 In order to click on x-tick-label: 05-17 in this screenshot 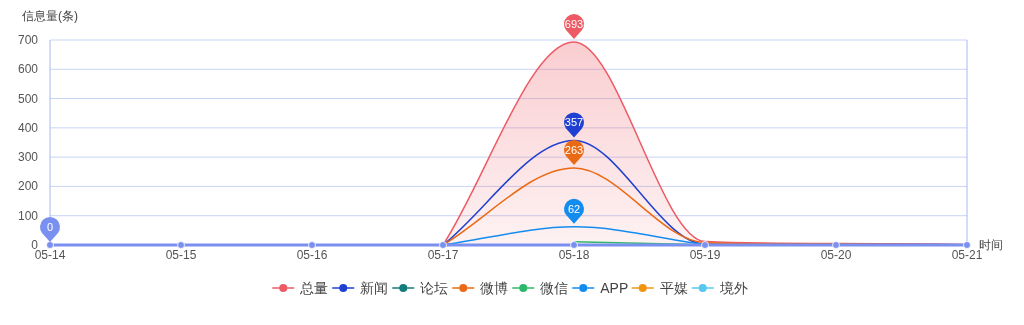, I will do `click(443, 255)`.